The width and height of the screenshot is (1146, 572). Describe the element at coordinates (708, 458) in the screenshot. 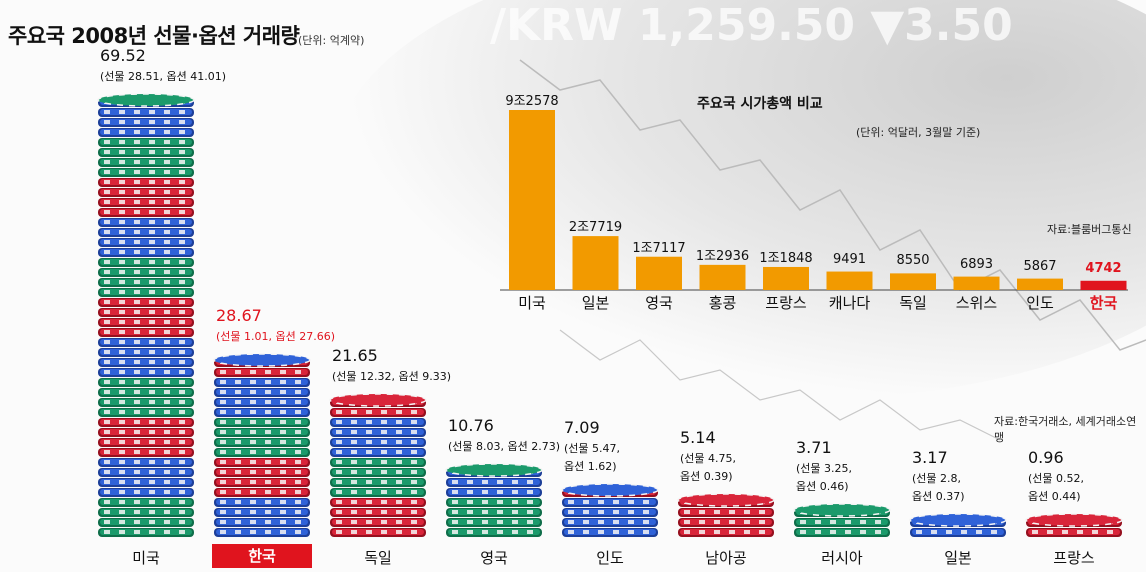

I see `breakdown-label: (선물 4.75,` at that location.